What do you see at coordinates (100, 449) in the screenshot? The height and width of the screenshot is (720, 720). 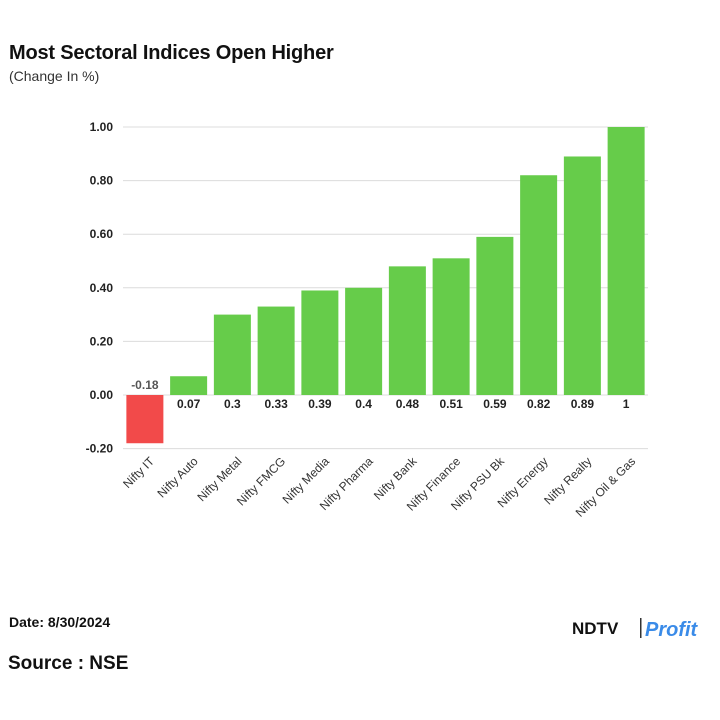 I see `y-tick-label: -0.20` at bounding box center [100, 449].